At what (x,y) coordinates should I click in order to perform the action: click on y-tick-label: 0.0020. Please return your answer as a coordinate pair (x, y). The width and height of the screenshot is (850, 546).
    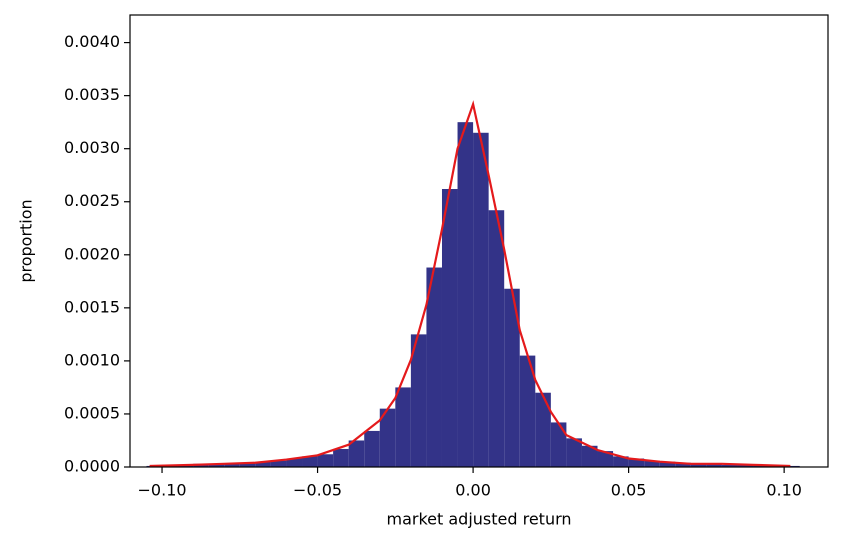
    Looking at the image, I should click on (92, 253).